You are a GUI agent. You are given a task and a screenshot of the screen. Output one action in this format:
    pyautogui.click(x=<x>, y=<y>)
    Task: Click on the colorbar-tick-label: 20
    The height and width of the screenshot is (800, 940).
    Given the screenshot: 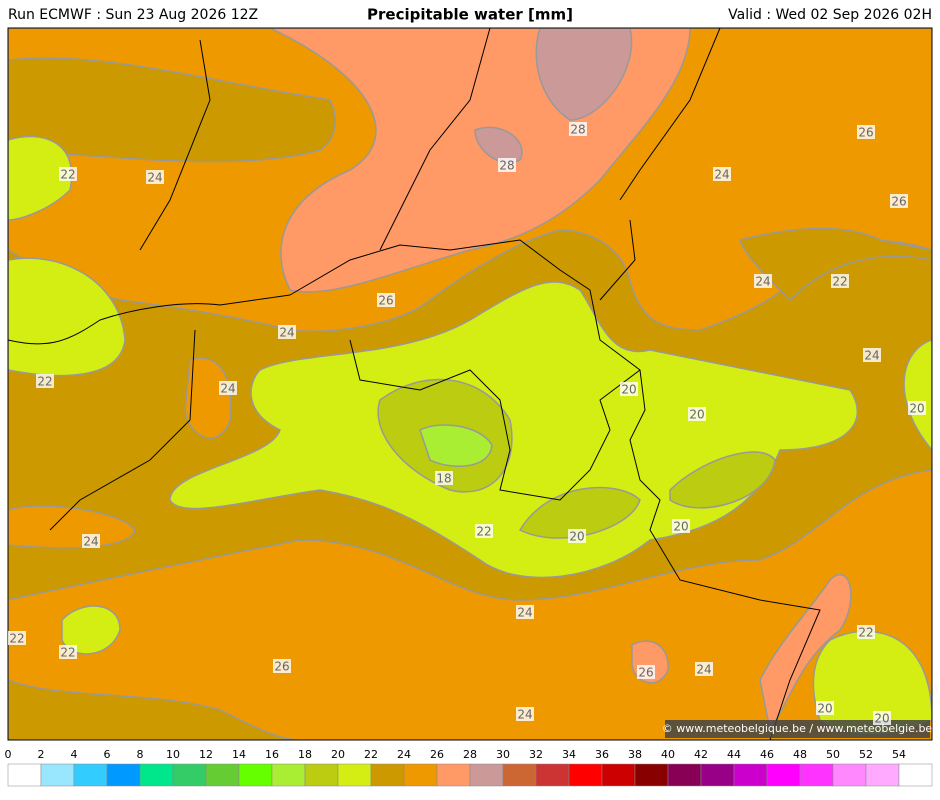 What is the action you would take?
    pyautogui.click(x=338, y=754)
    